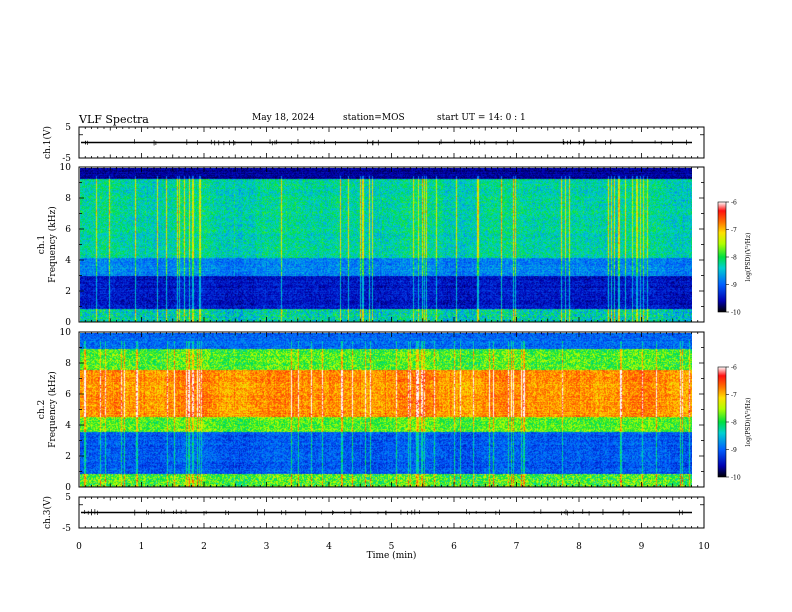 The image size is (792, 612). I want to click on ch1-spectrogram-ylabel: Frequency (kHz), so click(52, 244).